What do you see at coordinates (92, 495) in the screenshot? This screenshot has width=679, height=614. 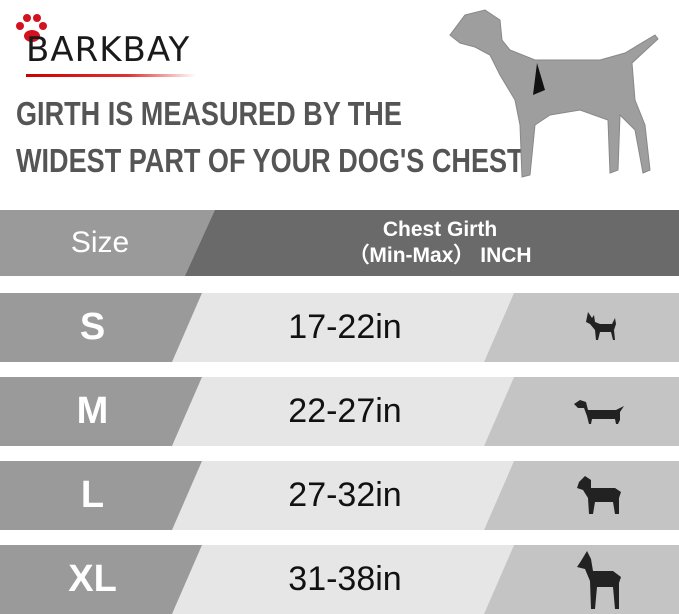 I see `size-label: L` at bounding box center [92, 495].